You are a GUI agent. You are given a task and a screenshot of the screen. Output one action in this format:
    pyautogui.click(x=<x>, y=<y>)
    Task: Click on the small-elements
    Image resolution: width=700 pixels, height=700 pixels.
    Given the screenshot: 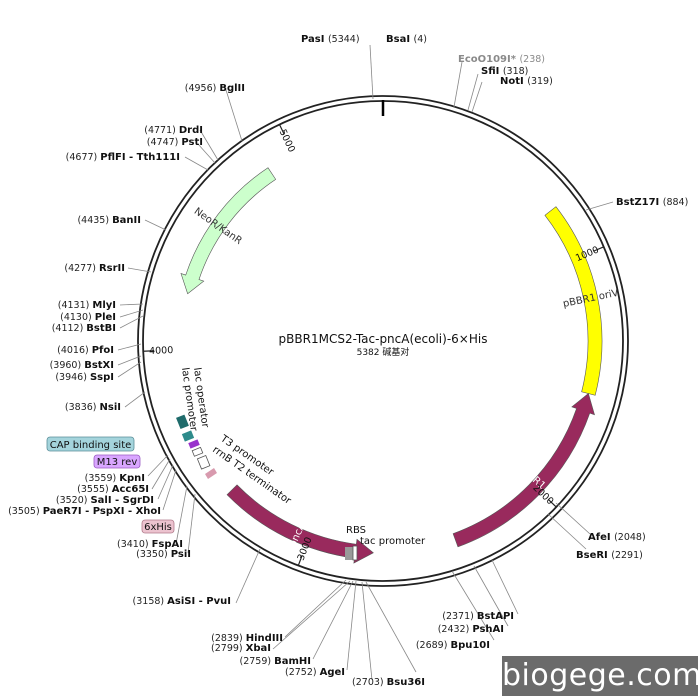 What is the action you would take?
    pyautogui.click(x=267, y=487)
    